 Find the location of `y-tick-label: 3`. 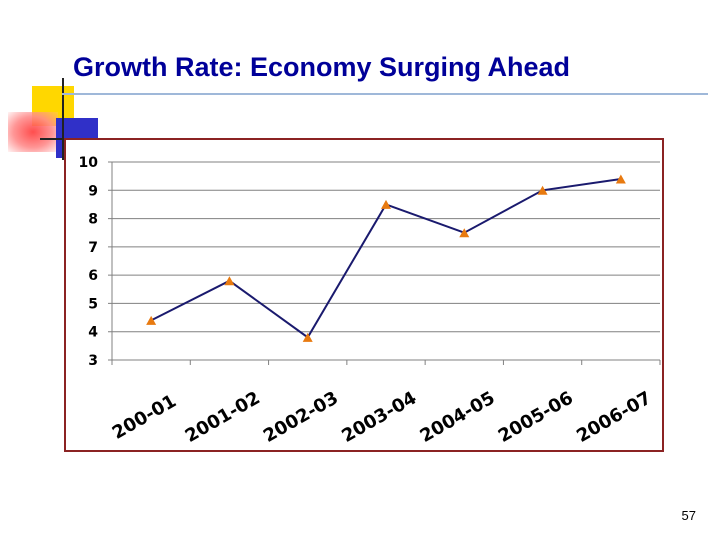

y-tick-label: 3 is located at coordinates (93, 361).